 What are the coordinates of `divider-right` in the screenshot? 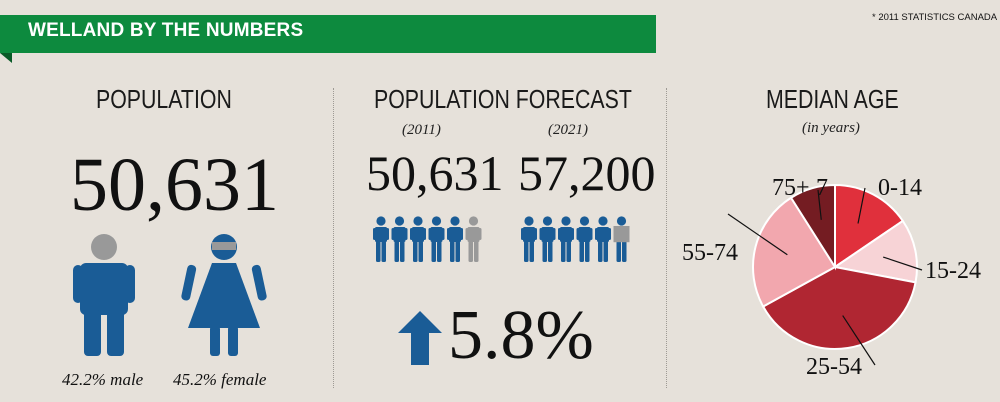 It's located at (666, 238).